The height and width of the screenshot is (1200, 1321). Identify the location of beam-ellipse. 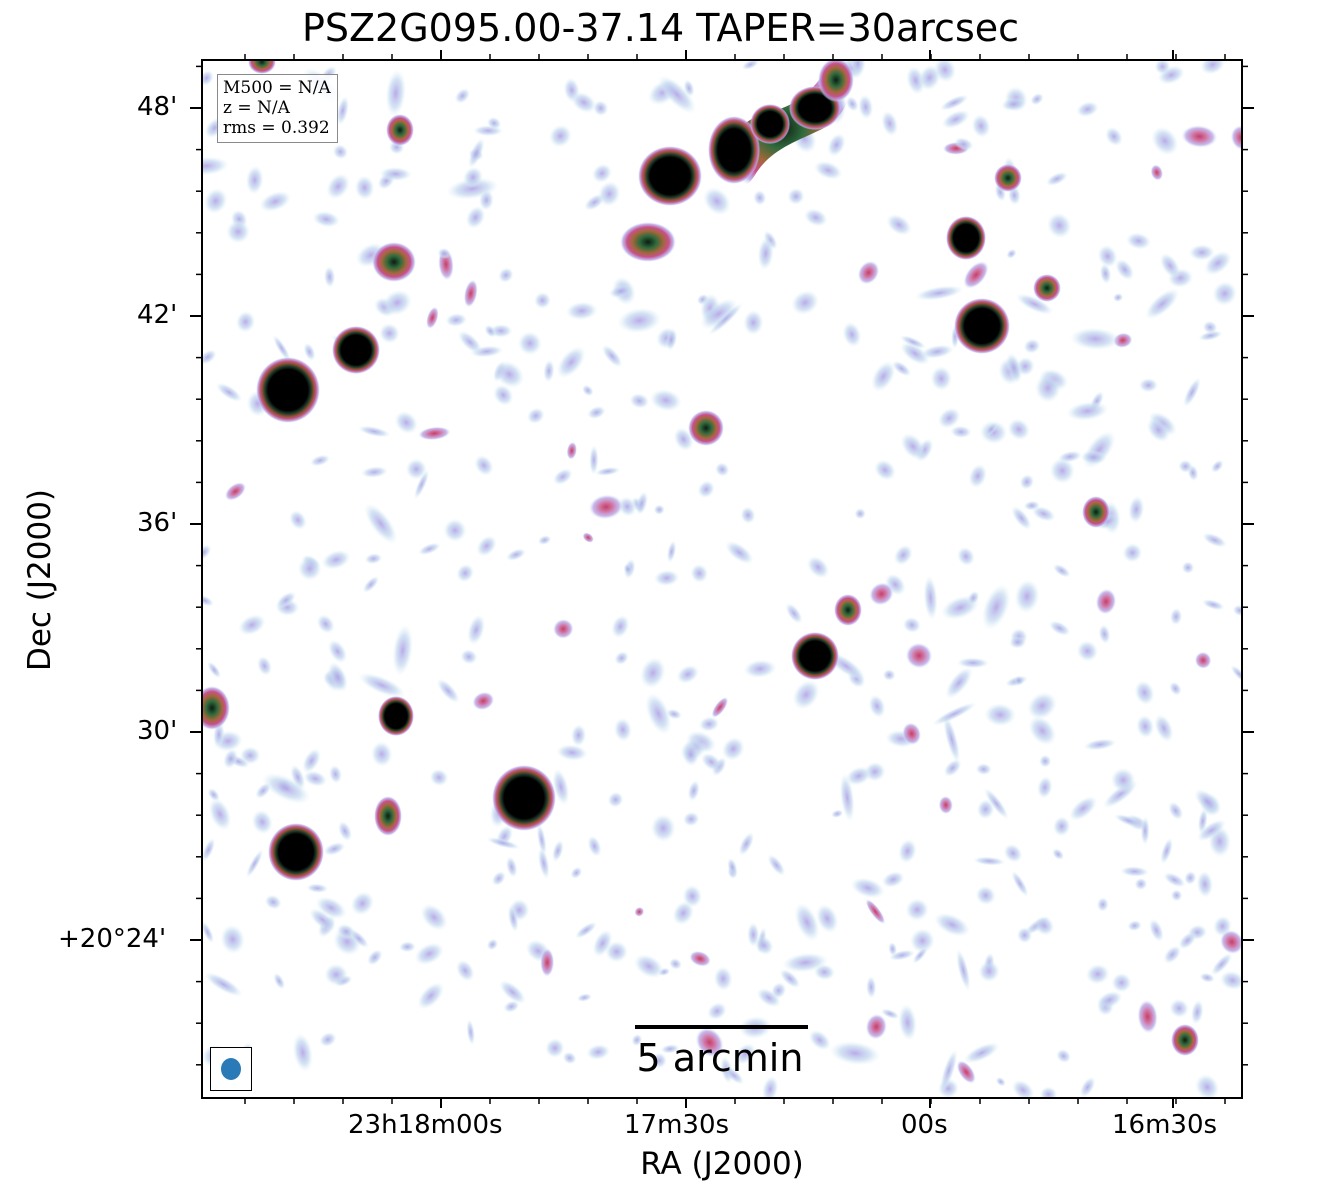
(231, 1069).